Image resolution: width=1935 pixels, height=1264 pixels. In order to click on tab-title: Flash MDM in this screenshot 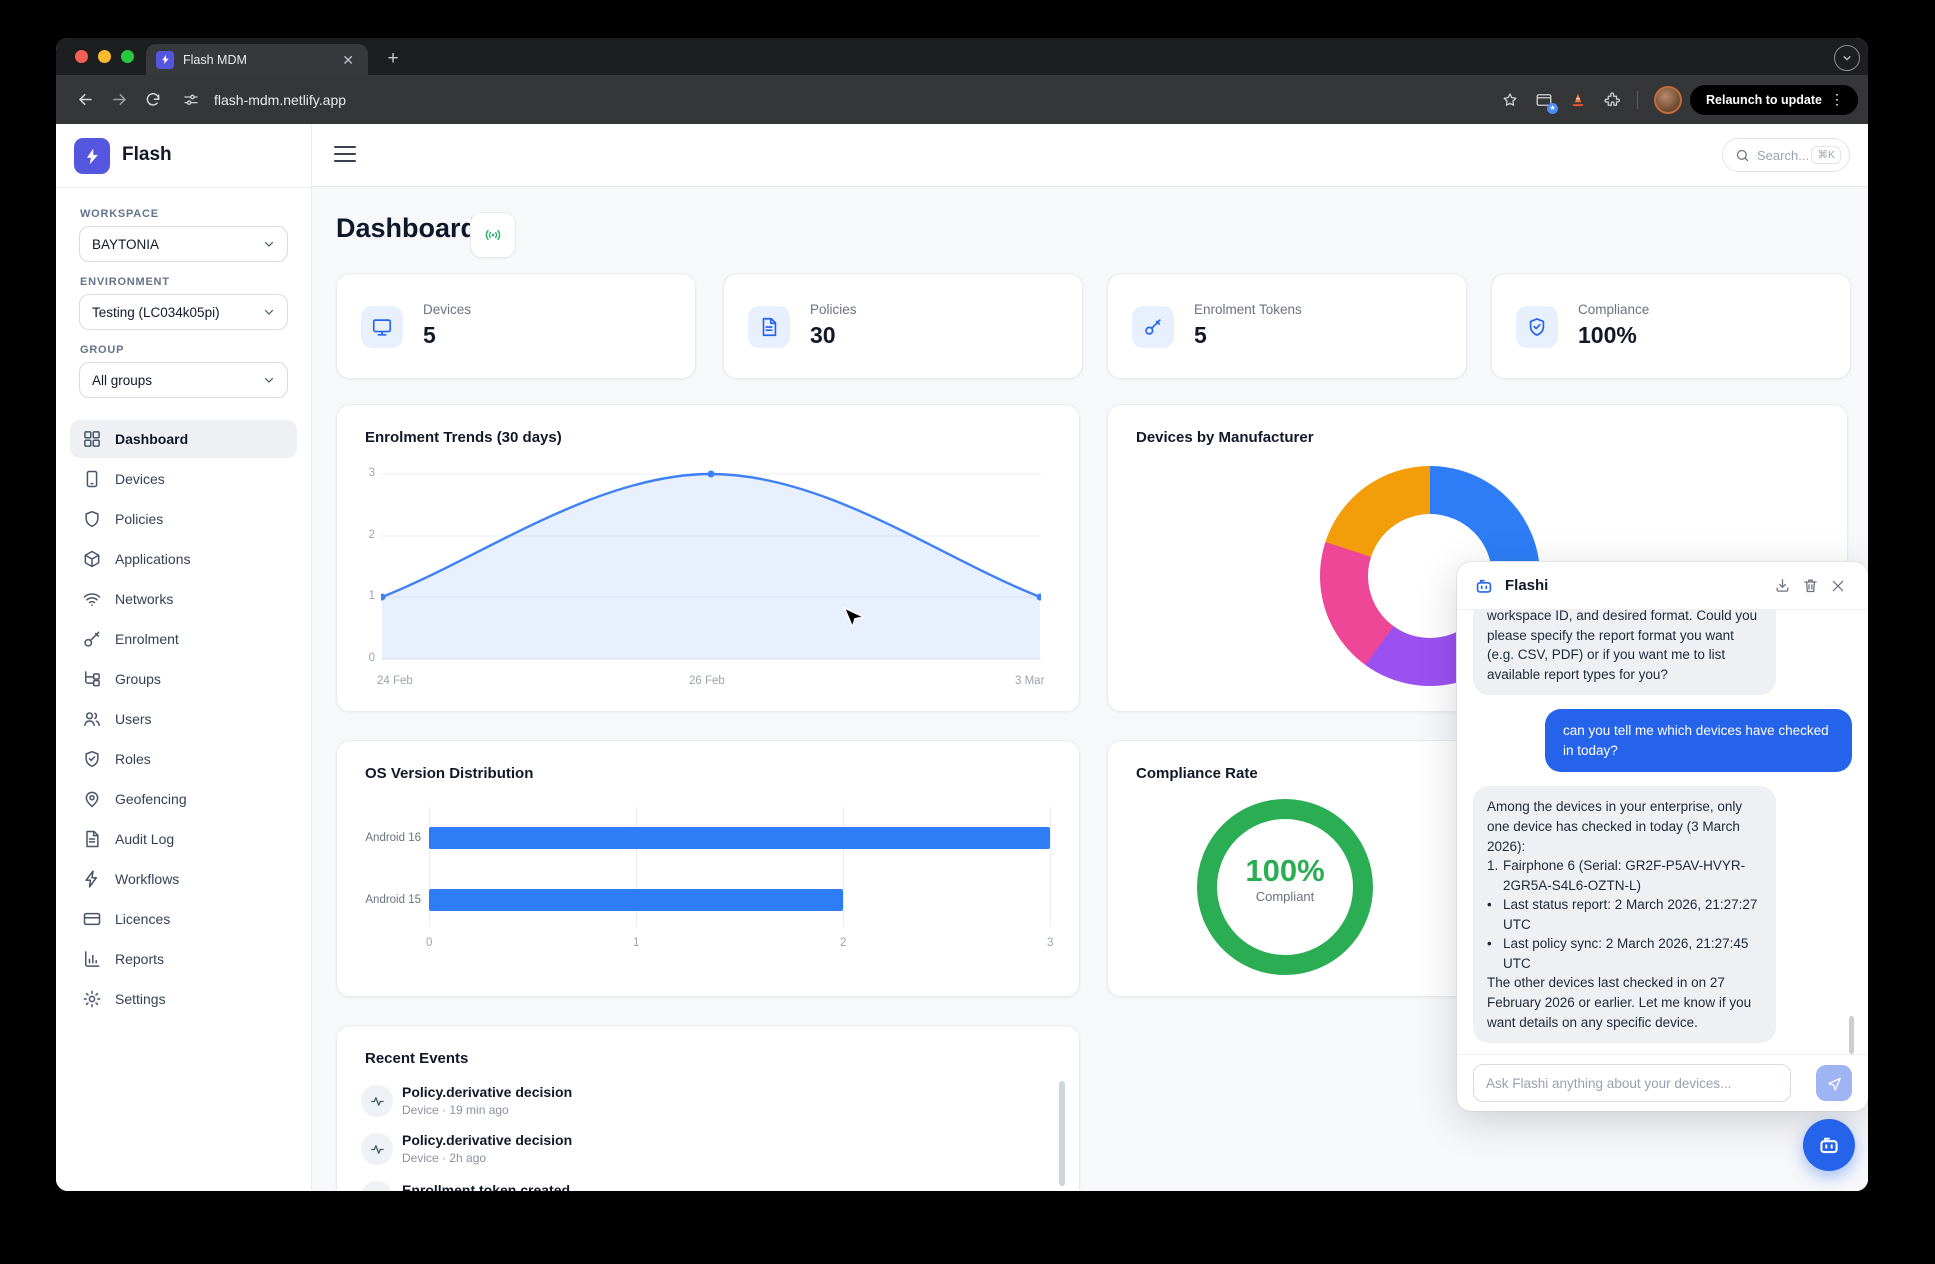, I will do `click(215, 59)`.